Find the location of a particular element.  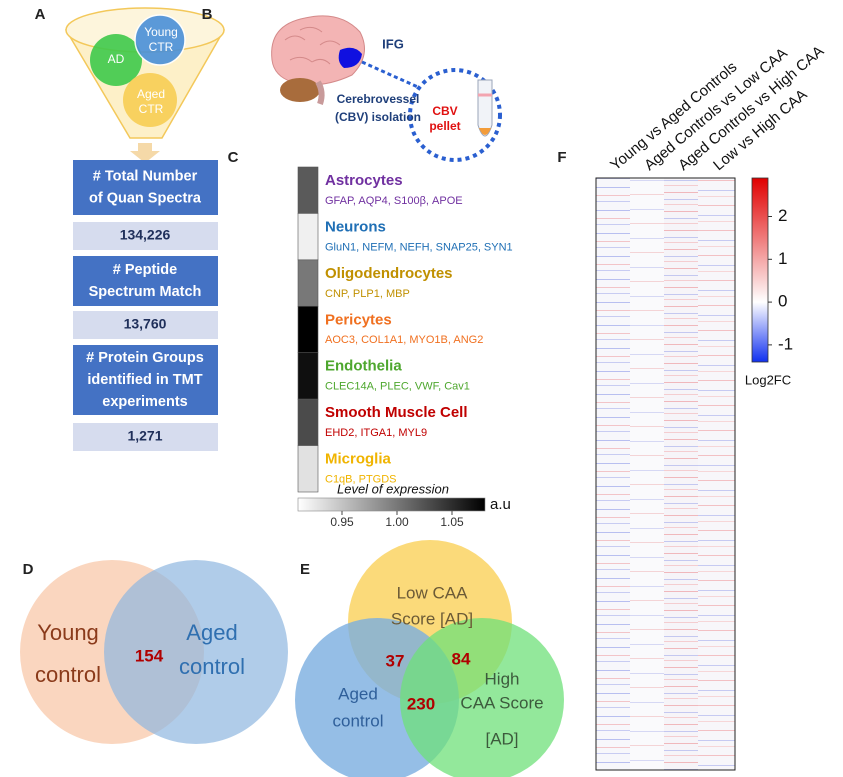

method-label: Cerebrovessel is located at coordinates (378, 99).